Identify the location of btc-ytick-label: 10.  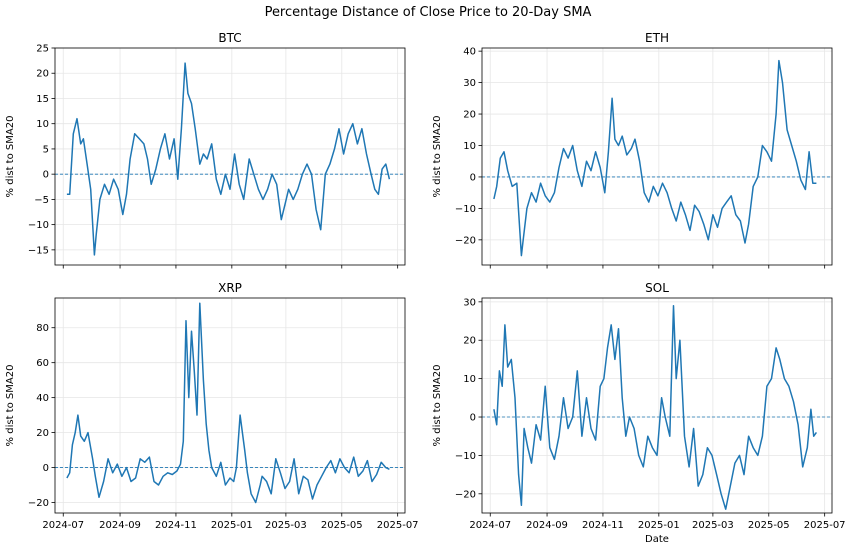
(42, 124).